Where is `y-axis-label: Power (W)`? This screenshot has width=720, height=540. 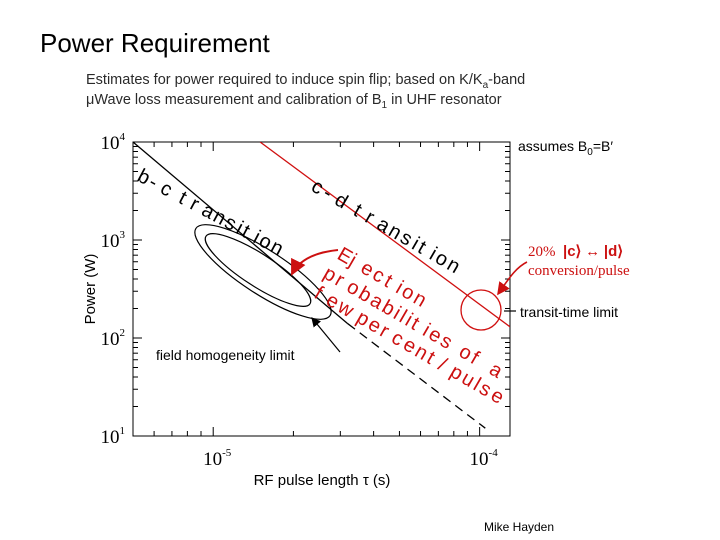
y-axis-label: Power (W) is located at coordinates (90, 289).